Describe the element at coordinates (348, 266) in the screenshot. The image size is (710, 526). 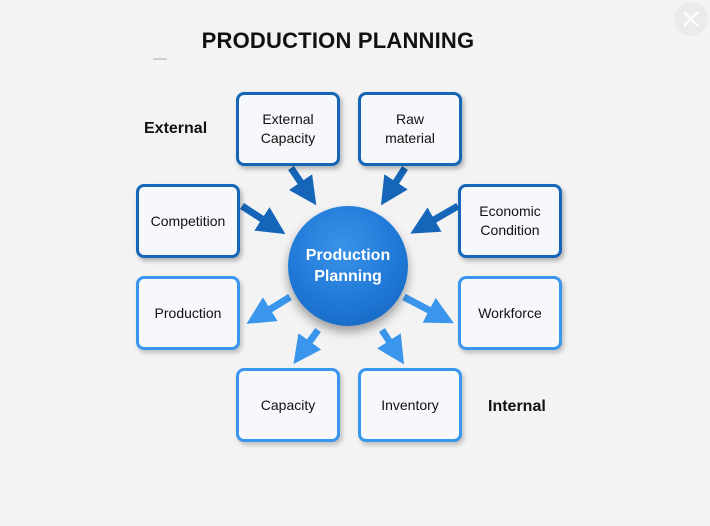
I see `production-planning-circle: Production Planning` at that location.